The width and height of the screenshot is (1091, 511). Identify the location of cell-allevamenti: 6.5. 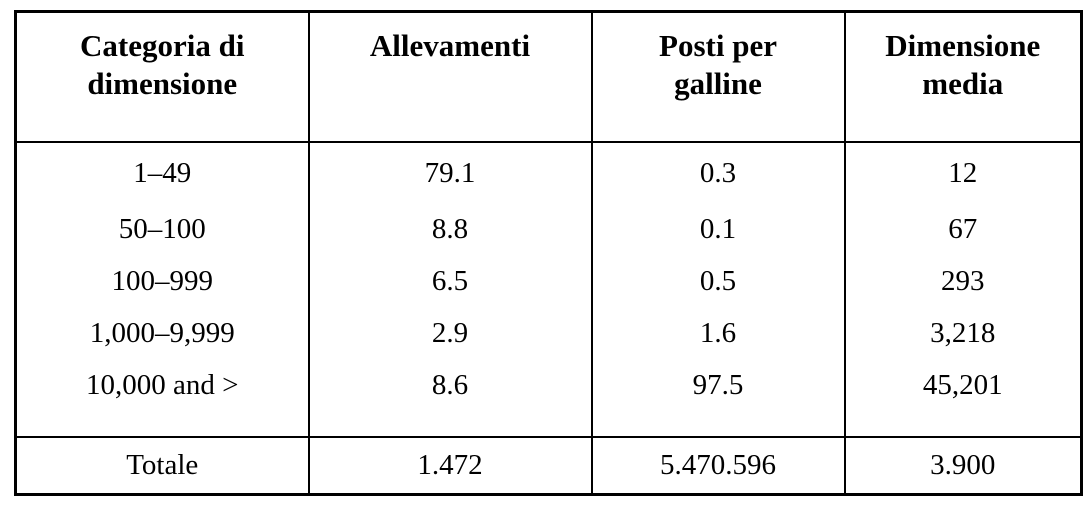
(449, 281).